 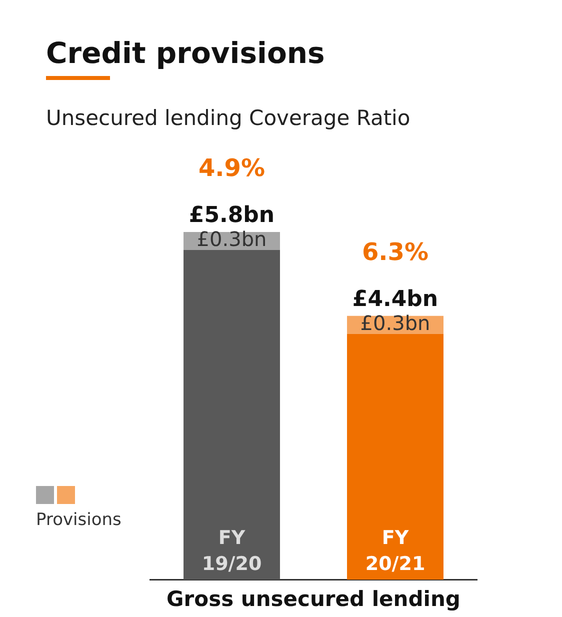 I want to click on total-label: £4.4bn, so click(x=395, y=299).